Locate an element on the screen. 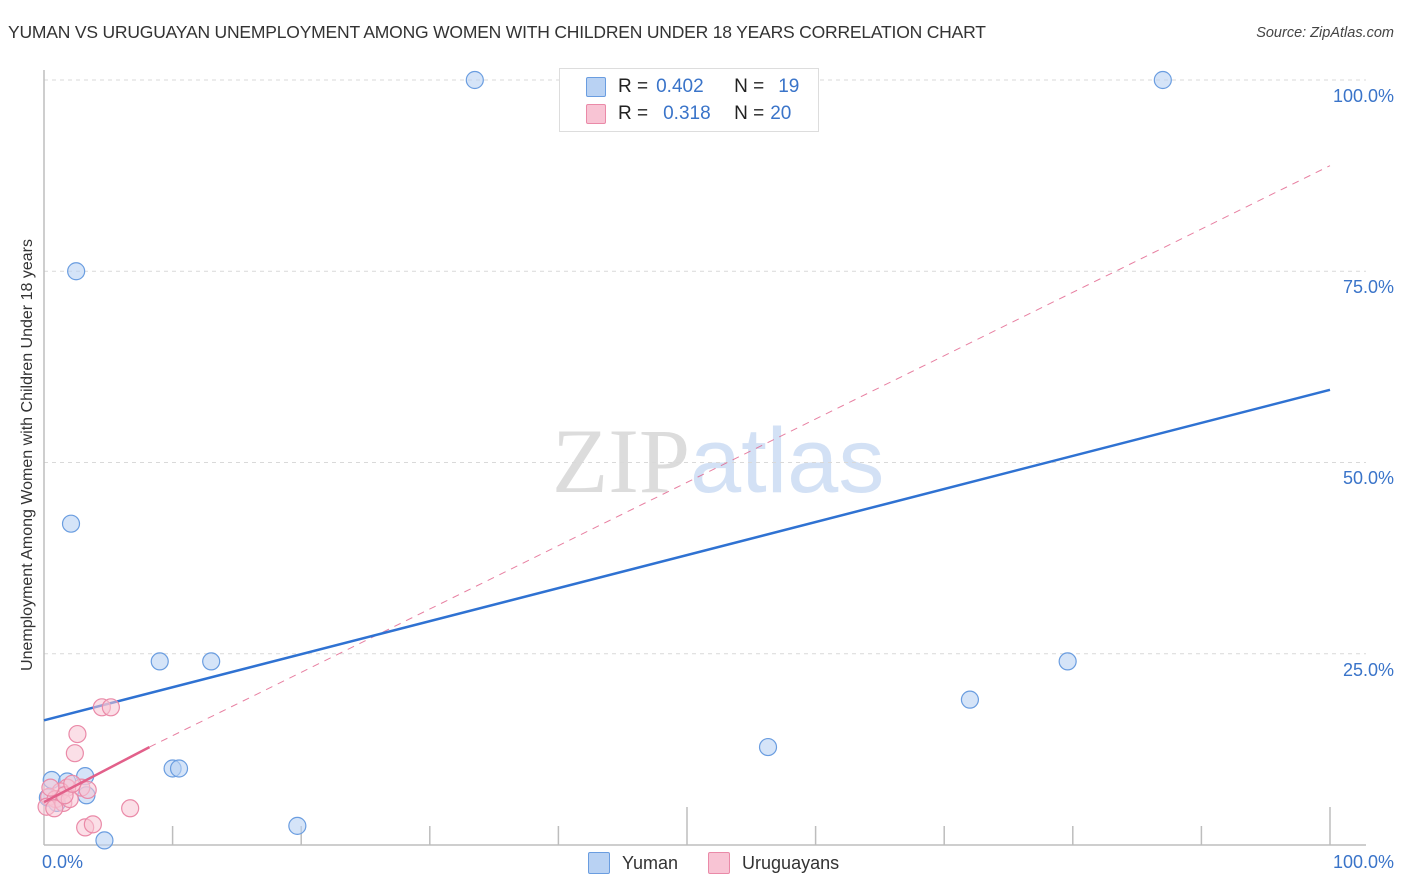  source-label: Source: ZipAtlas.com is located at coordinates (1325, 33).